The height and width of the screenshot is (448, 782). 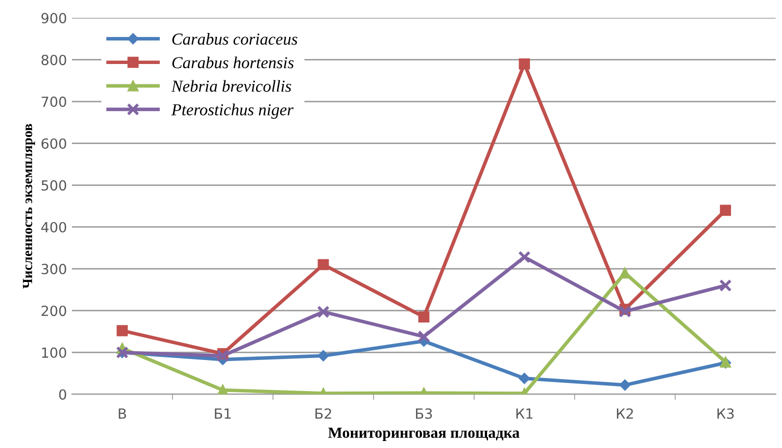 What do you see at coordinates (624, 413) in the screenshot?
I see `x-tick-label: К2` at bounding box center [624, 413].